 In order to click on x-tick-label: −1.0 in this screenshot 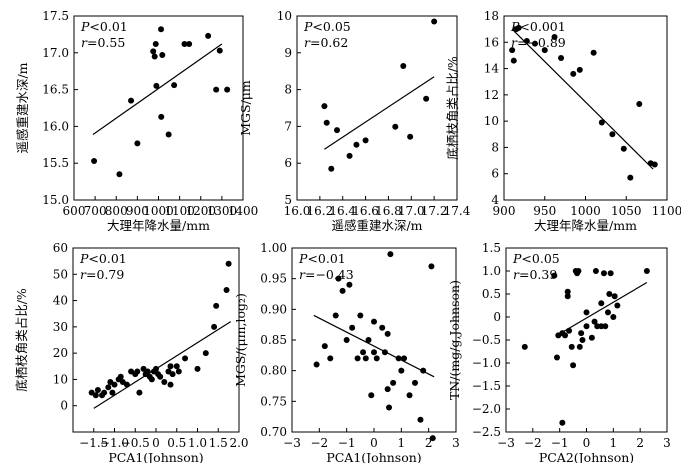, I will do `click(114, 443)`.